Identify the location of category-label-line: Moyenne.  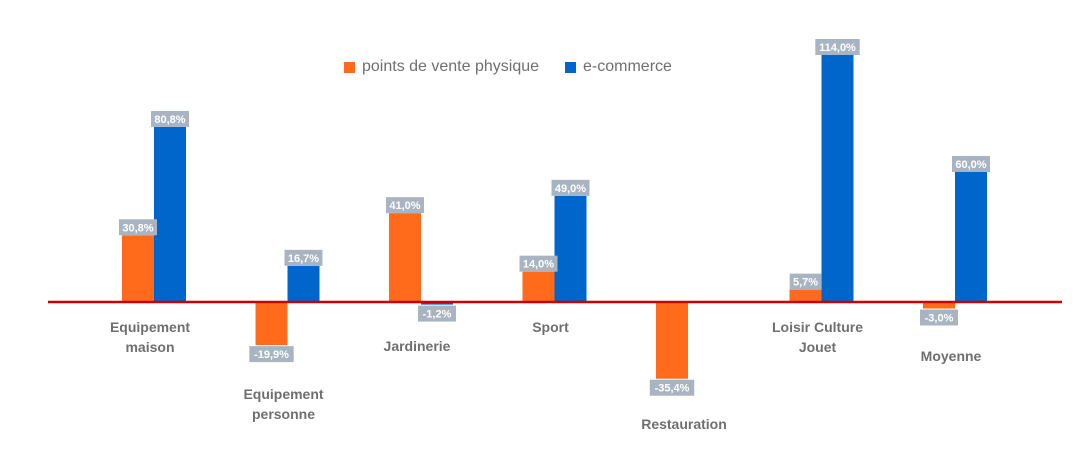
(951, 356).